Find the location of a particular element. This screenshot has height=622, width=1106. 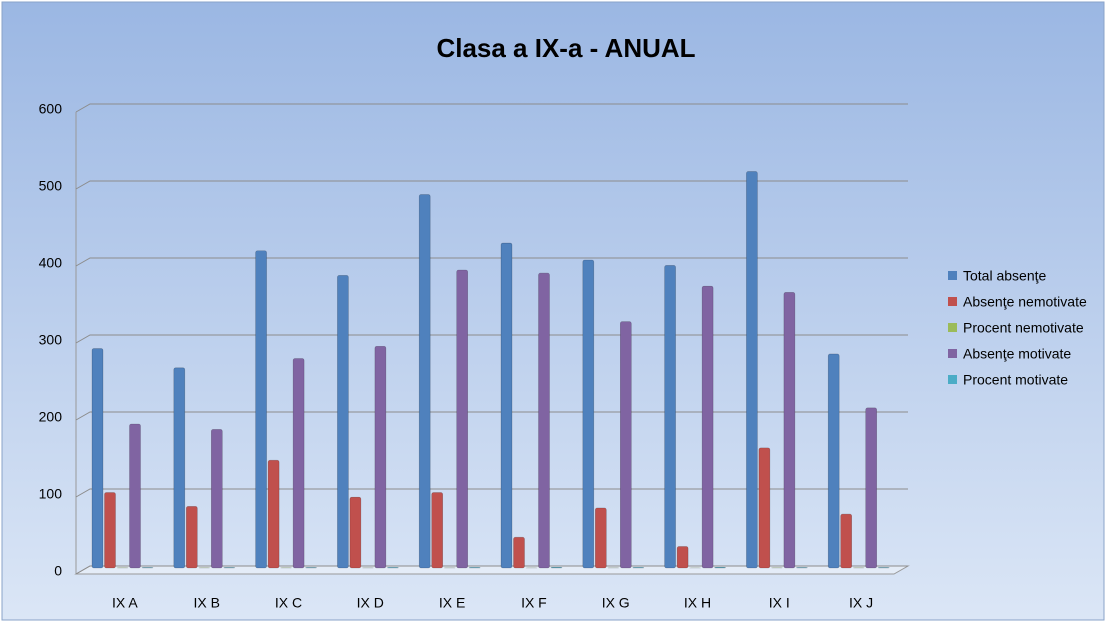

y-tick-label: 400 is located at coordinates (51, 263).